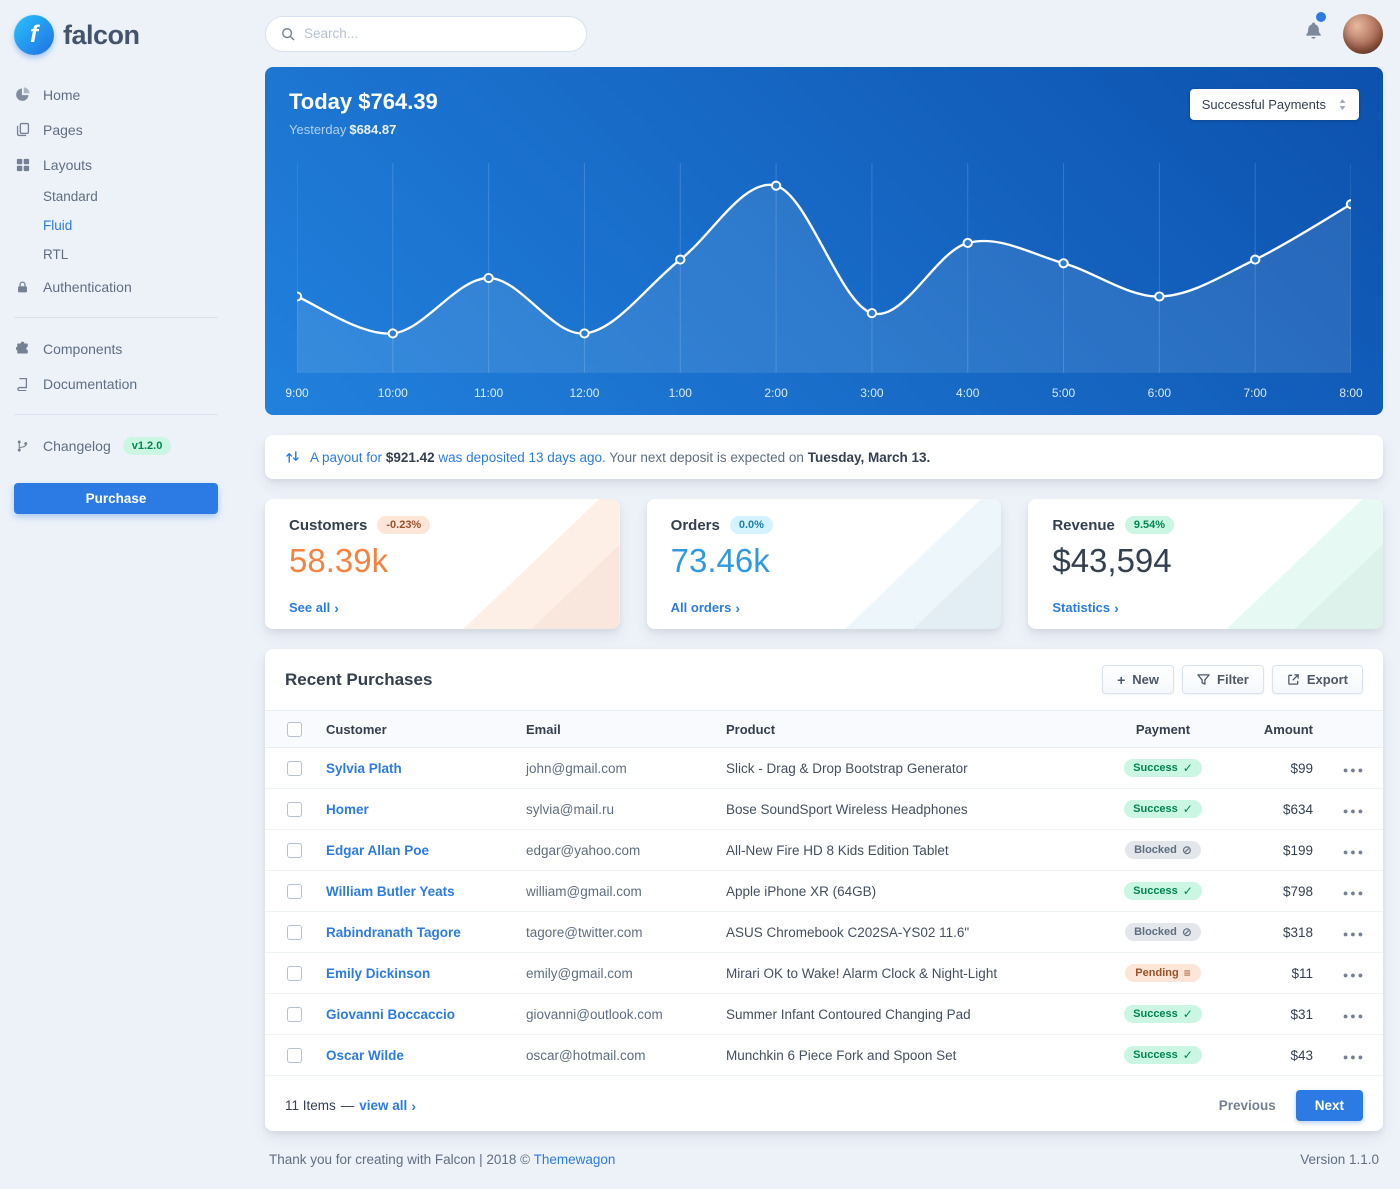 This screenshot has width=1400, height=1189. Describe the element at coordinates (869, 457) in the screenshot. I see `deposit-date: Tuesday, March 13.` at that location.